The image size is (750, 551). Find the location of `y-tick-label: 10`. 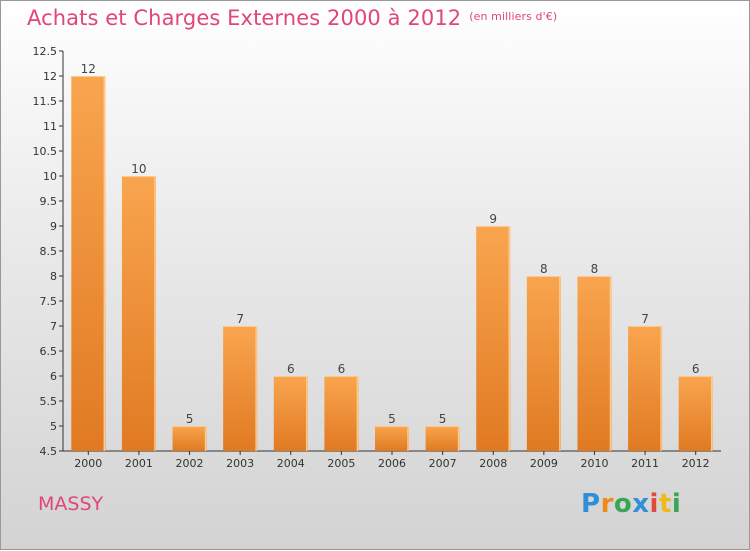

y-tick-label: 10 is located at coordinates (50, 176).